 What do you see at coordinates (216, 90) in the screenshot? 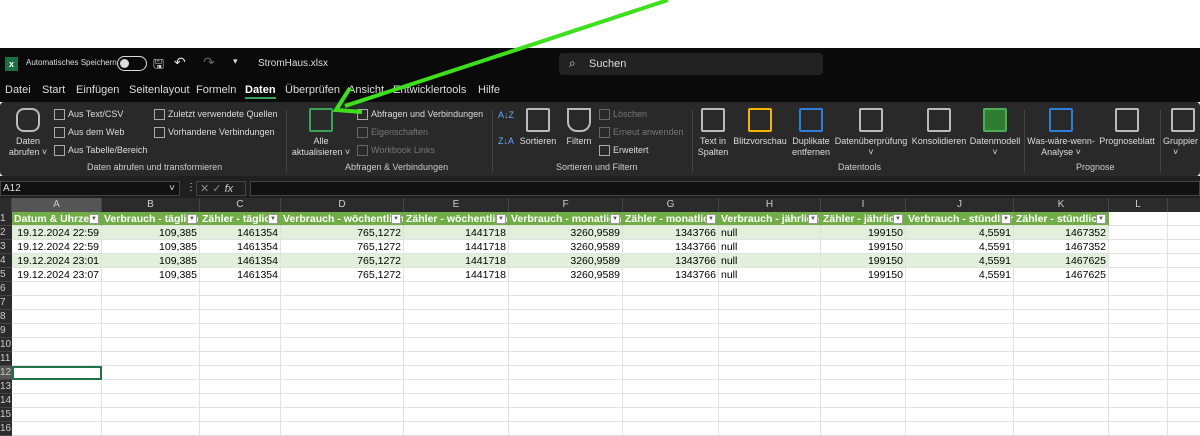
I see `tab-formeln: Formeln` at bounding box center [216, 90].